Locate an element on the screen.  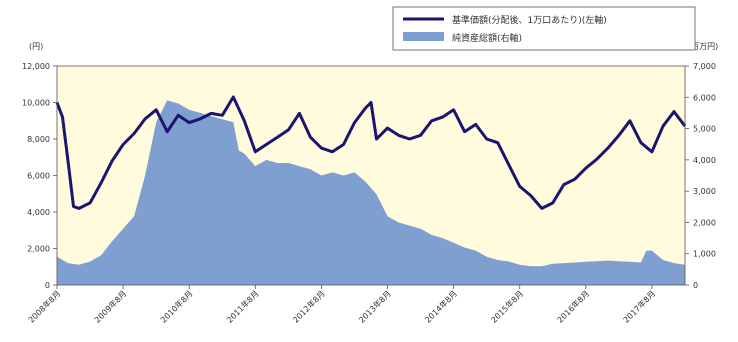
left-tick-label: 4,000 is located at coordinates (38, 212).